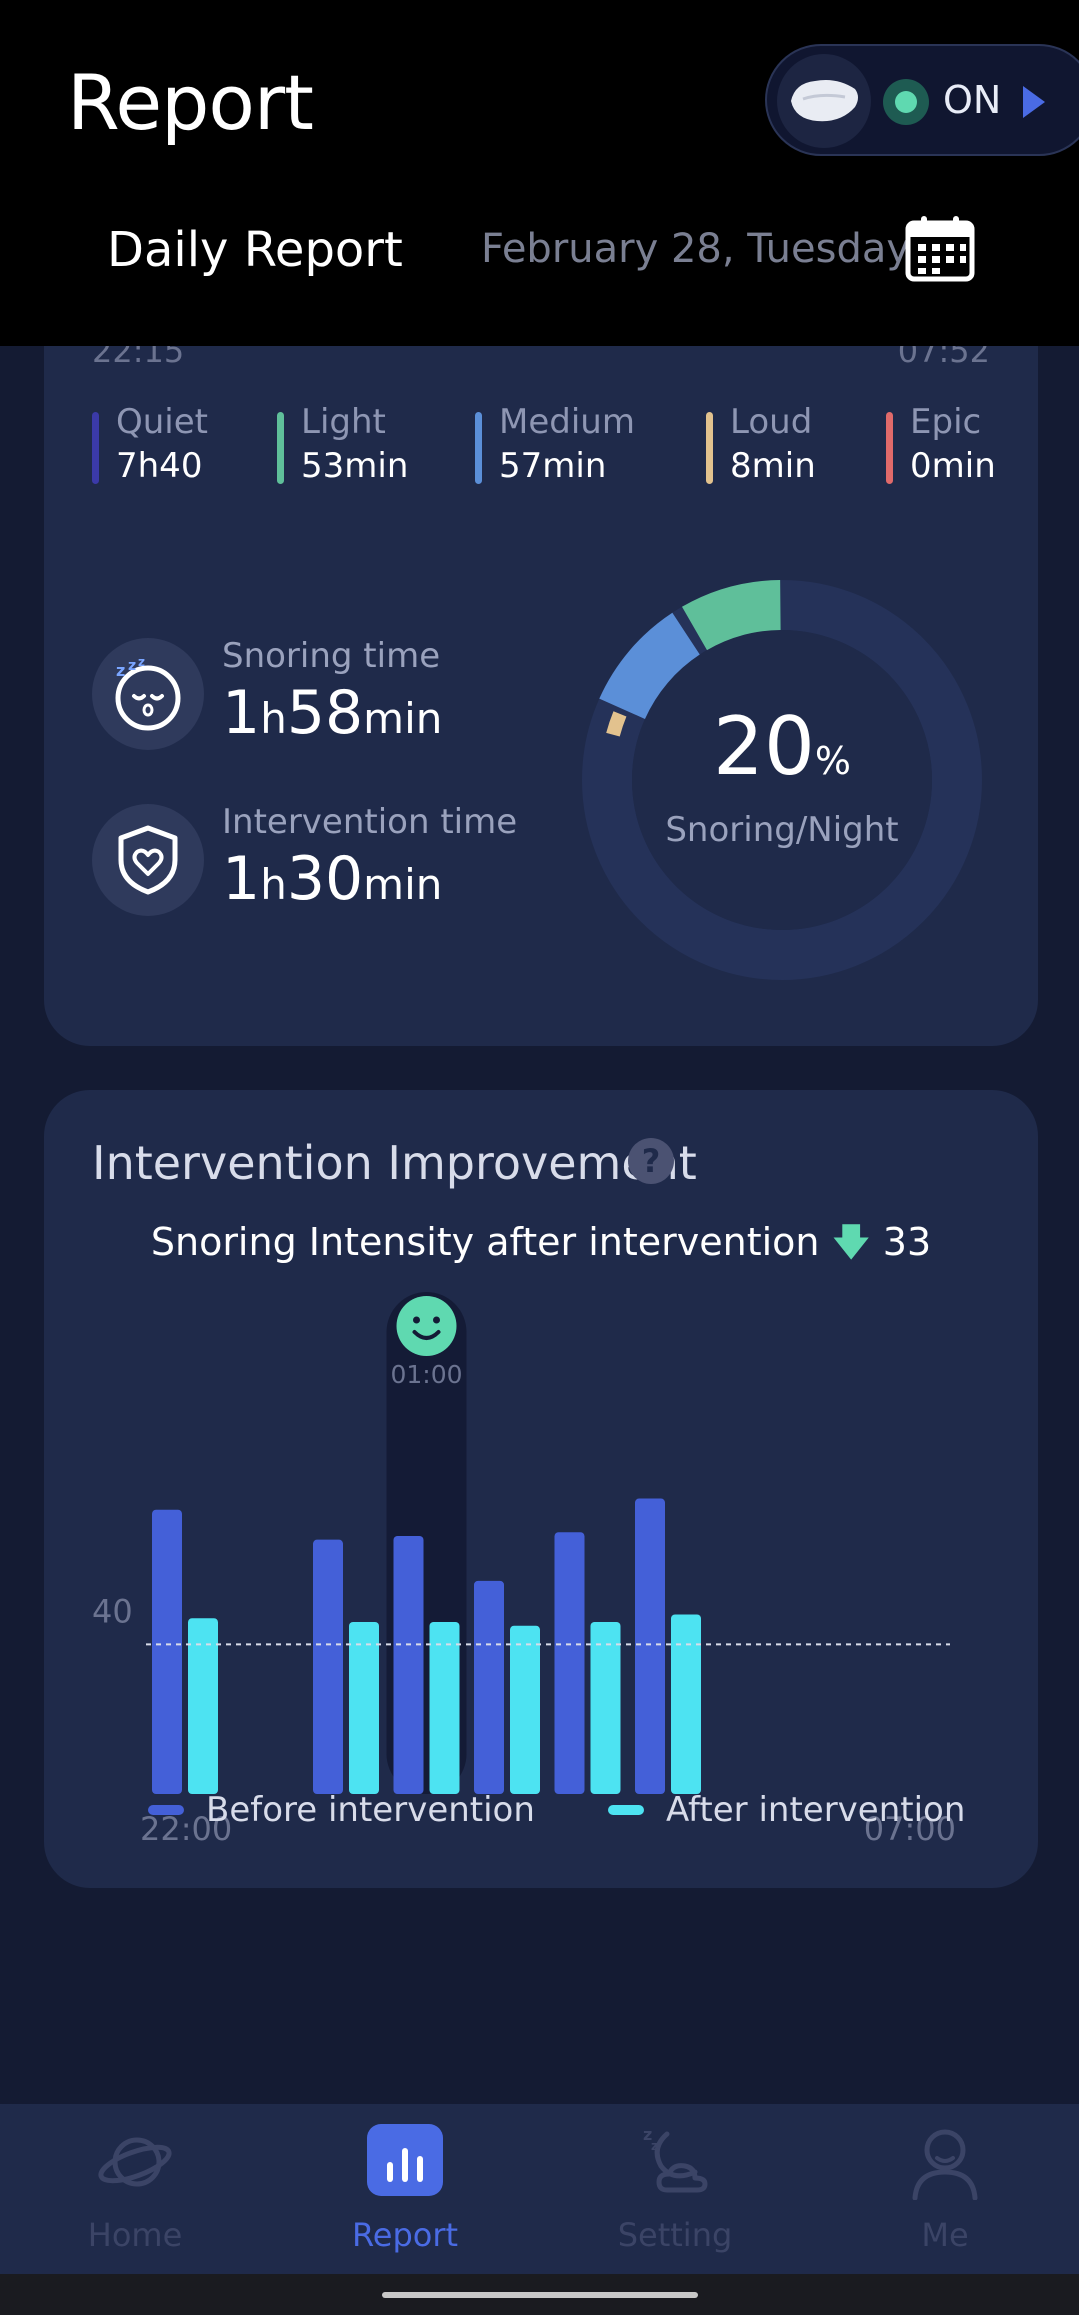 This screenshot has height=2315, width=1079. I want to click on nav-report: Report, so click(405, 2189).